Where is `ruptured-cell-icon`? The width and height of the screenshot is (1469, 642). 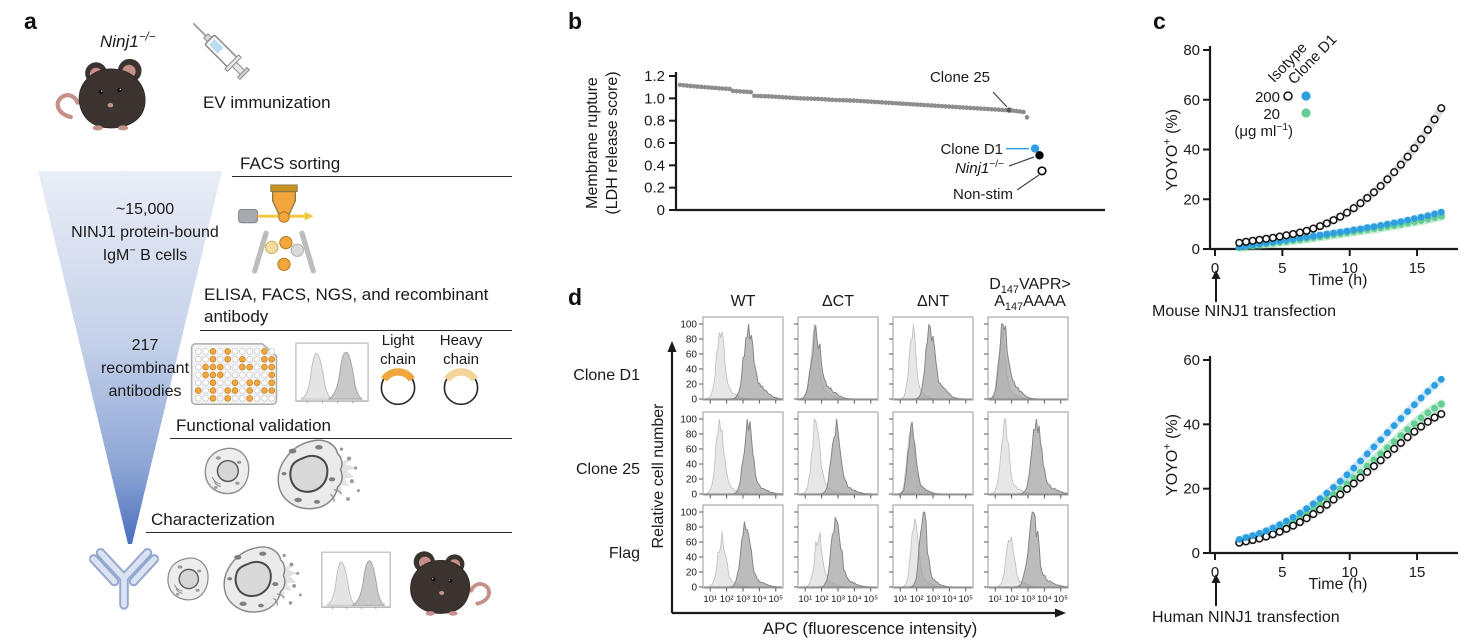
ruptured-cell-icon is located at coordinates (317, 476).